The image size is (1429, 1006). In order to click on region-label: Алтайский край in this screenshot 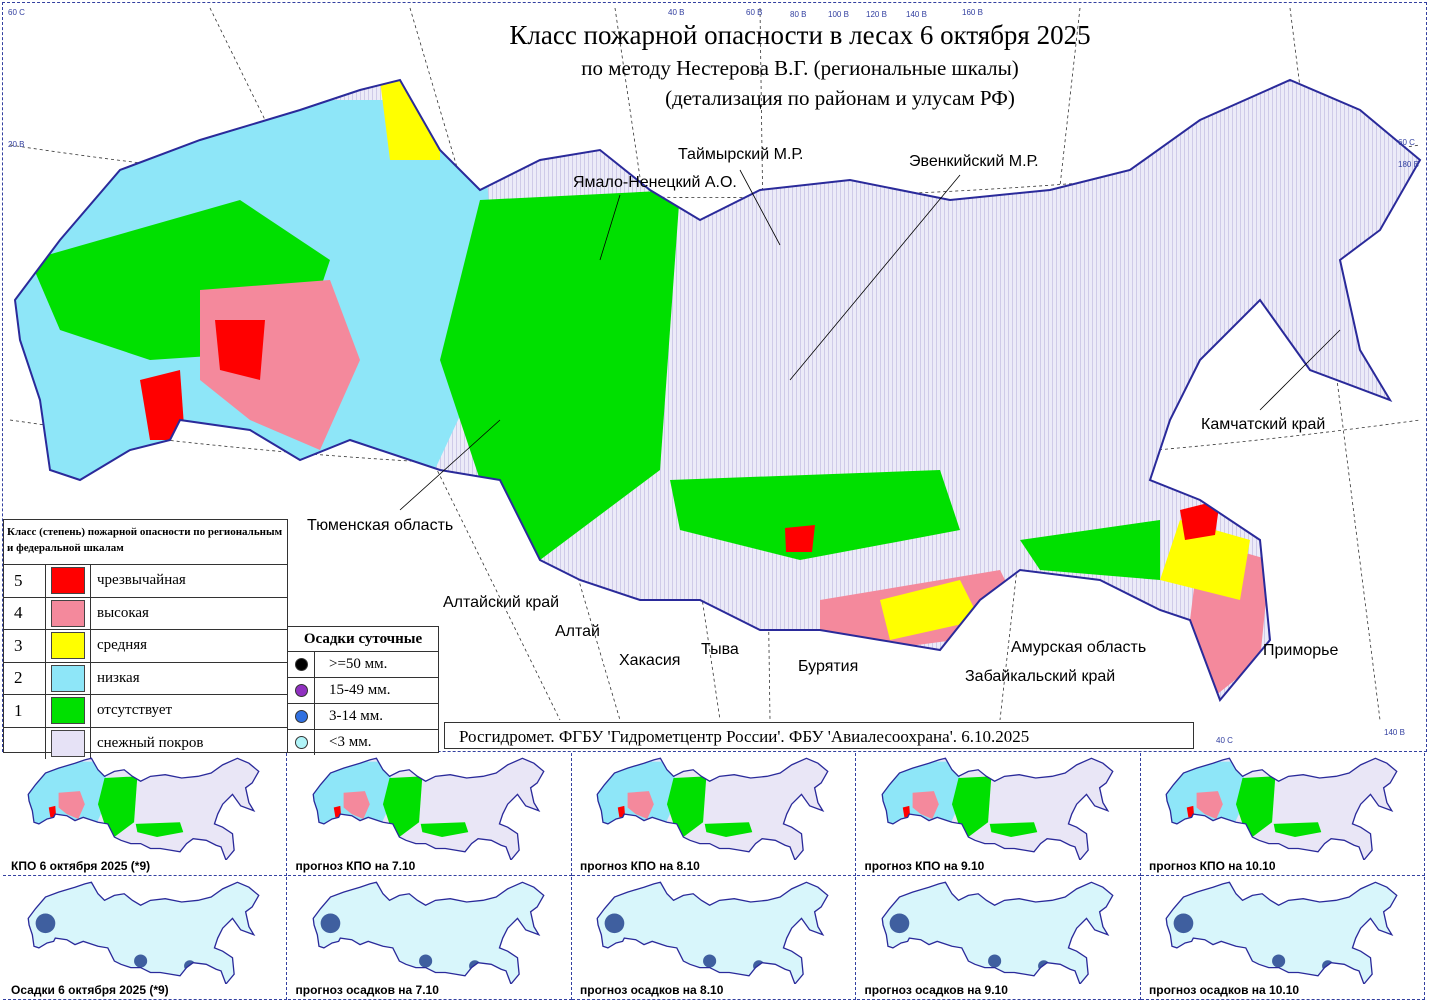, I will do `click(501, 602)`.